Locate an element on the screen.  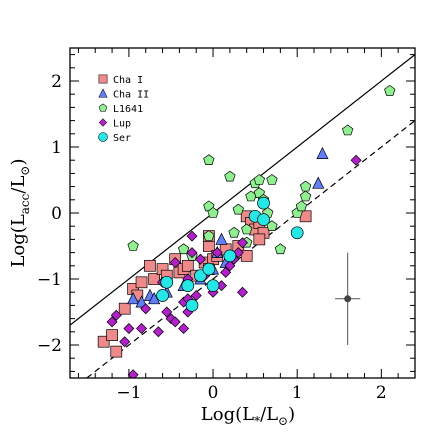
legend-marker-l1641 is located at coordinates (103, 107).